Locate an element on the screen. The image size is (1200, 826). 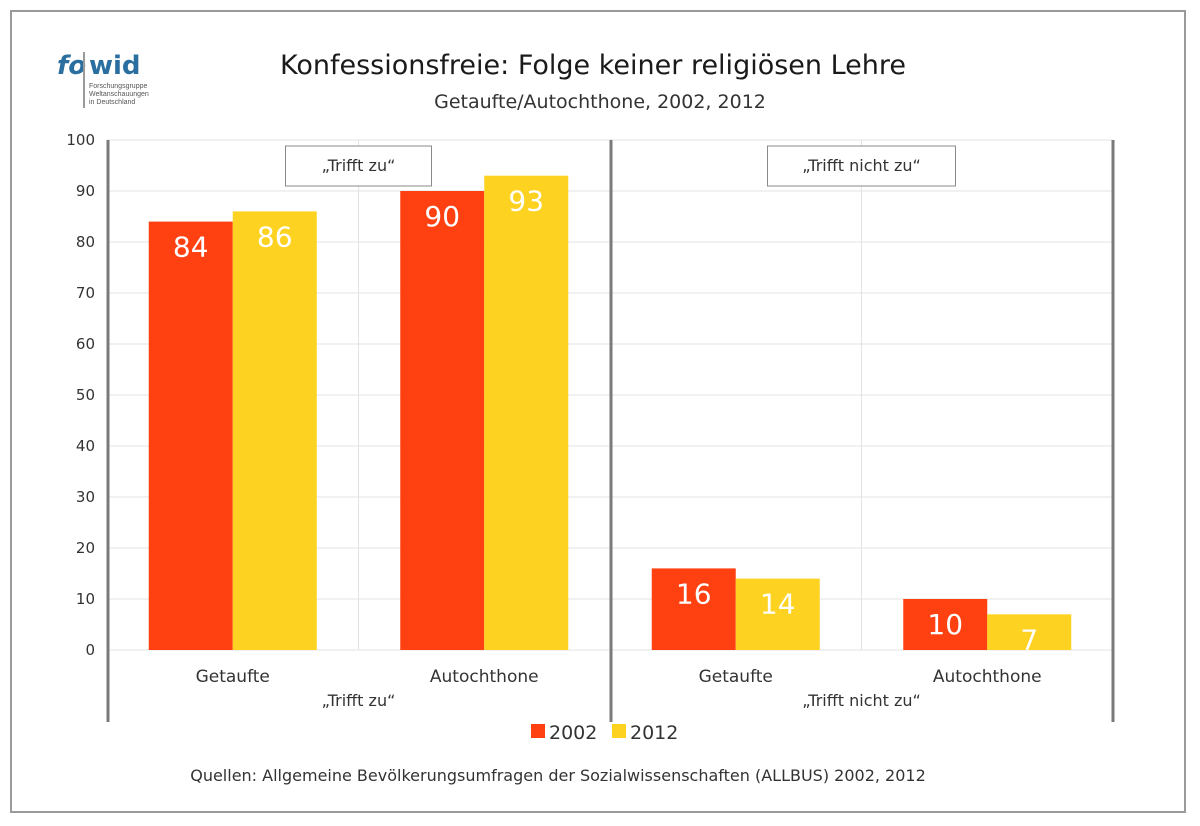
legend-swatch-2012 is located at coordinates (619, 731).